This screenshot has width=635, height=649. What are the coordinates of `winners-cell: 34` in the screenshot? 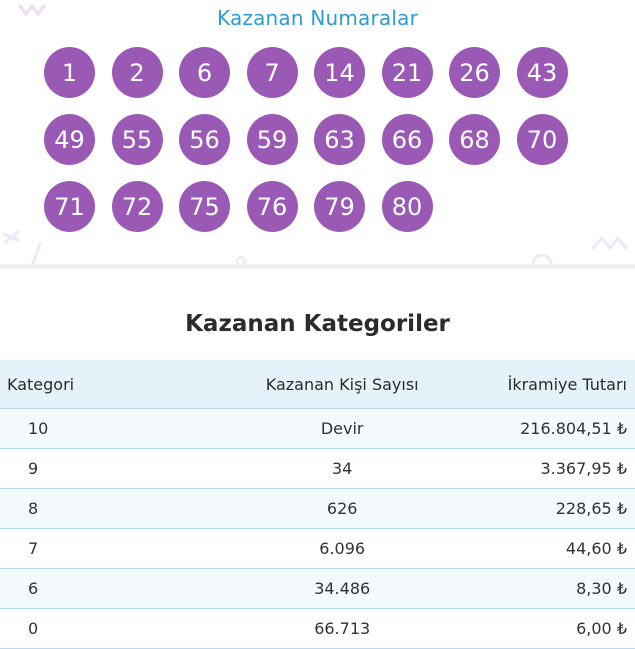 It's located at (342, 468).